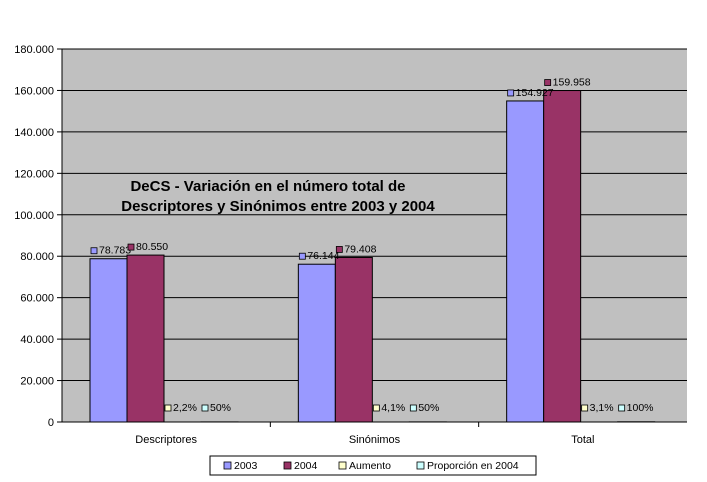  I want to click on data-label: 79.408, so click(360, 249).